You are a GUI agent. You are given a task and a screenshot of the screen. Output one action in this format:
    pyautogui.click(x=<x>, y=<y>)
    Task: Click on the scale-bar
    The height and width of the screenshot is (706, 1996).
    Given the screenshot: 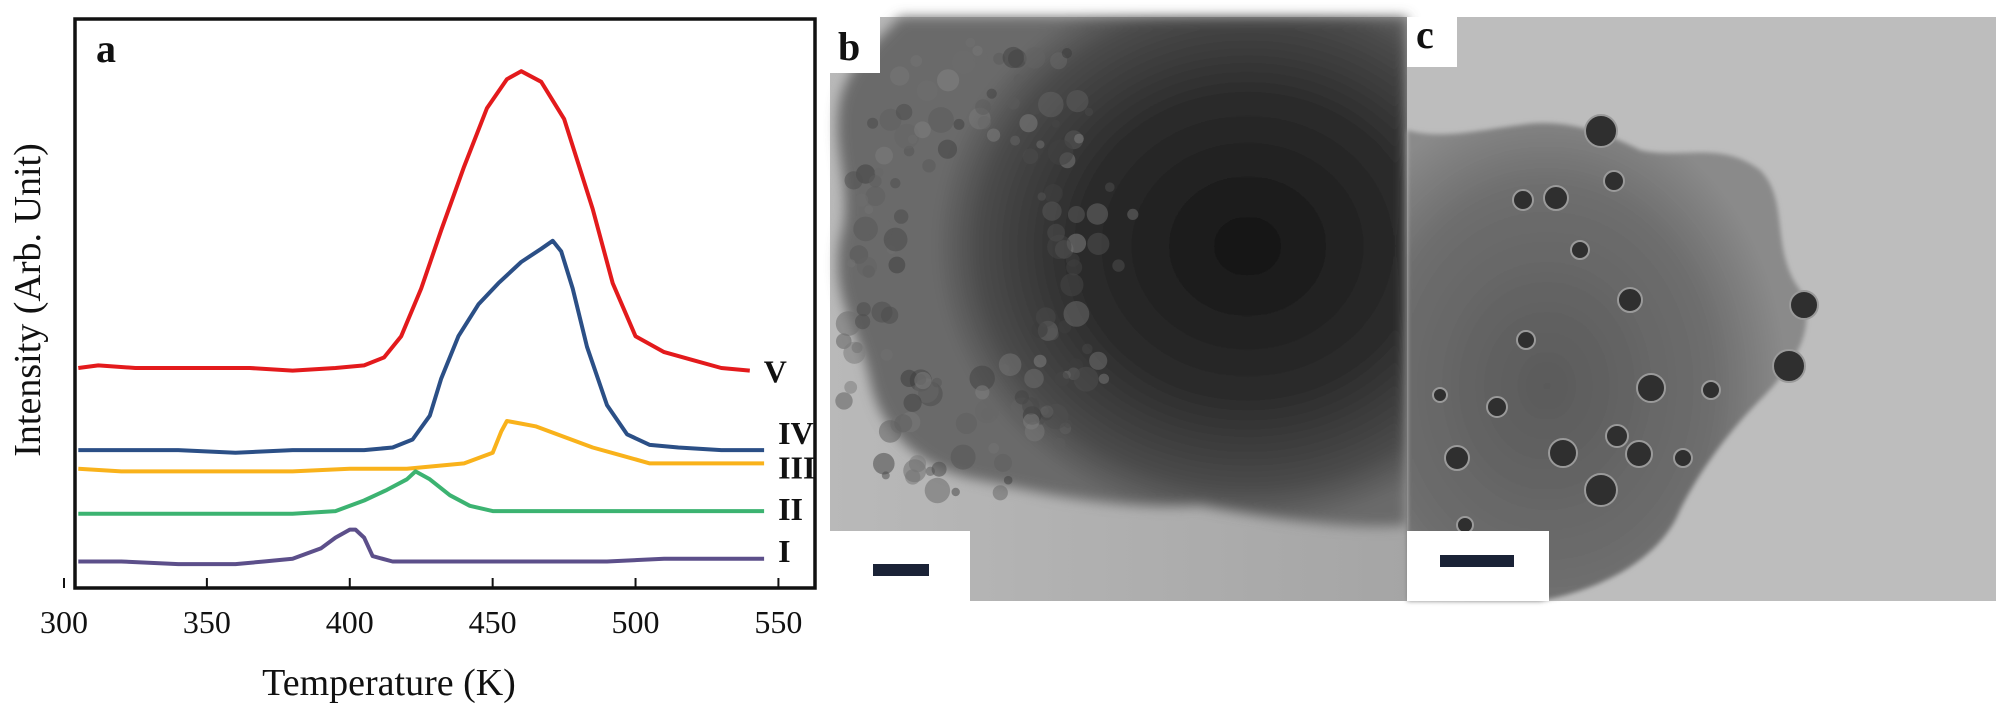 What is the action you would take?
    pyautogui.click(x=901, y=570)
    